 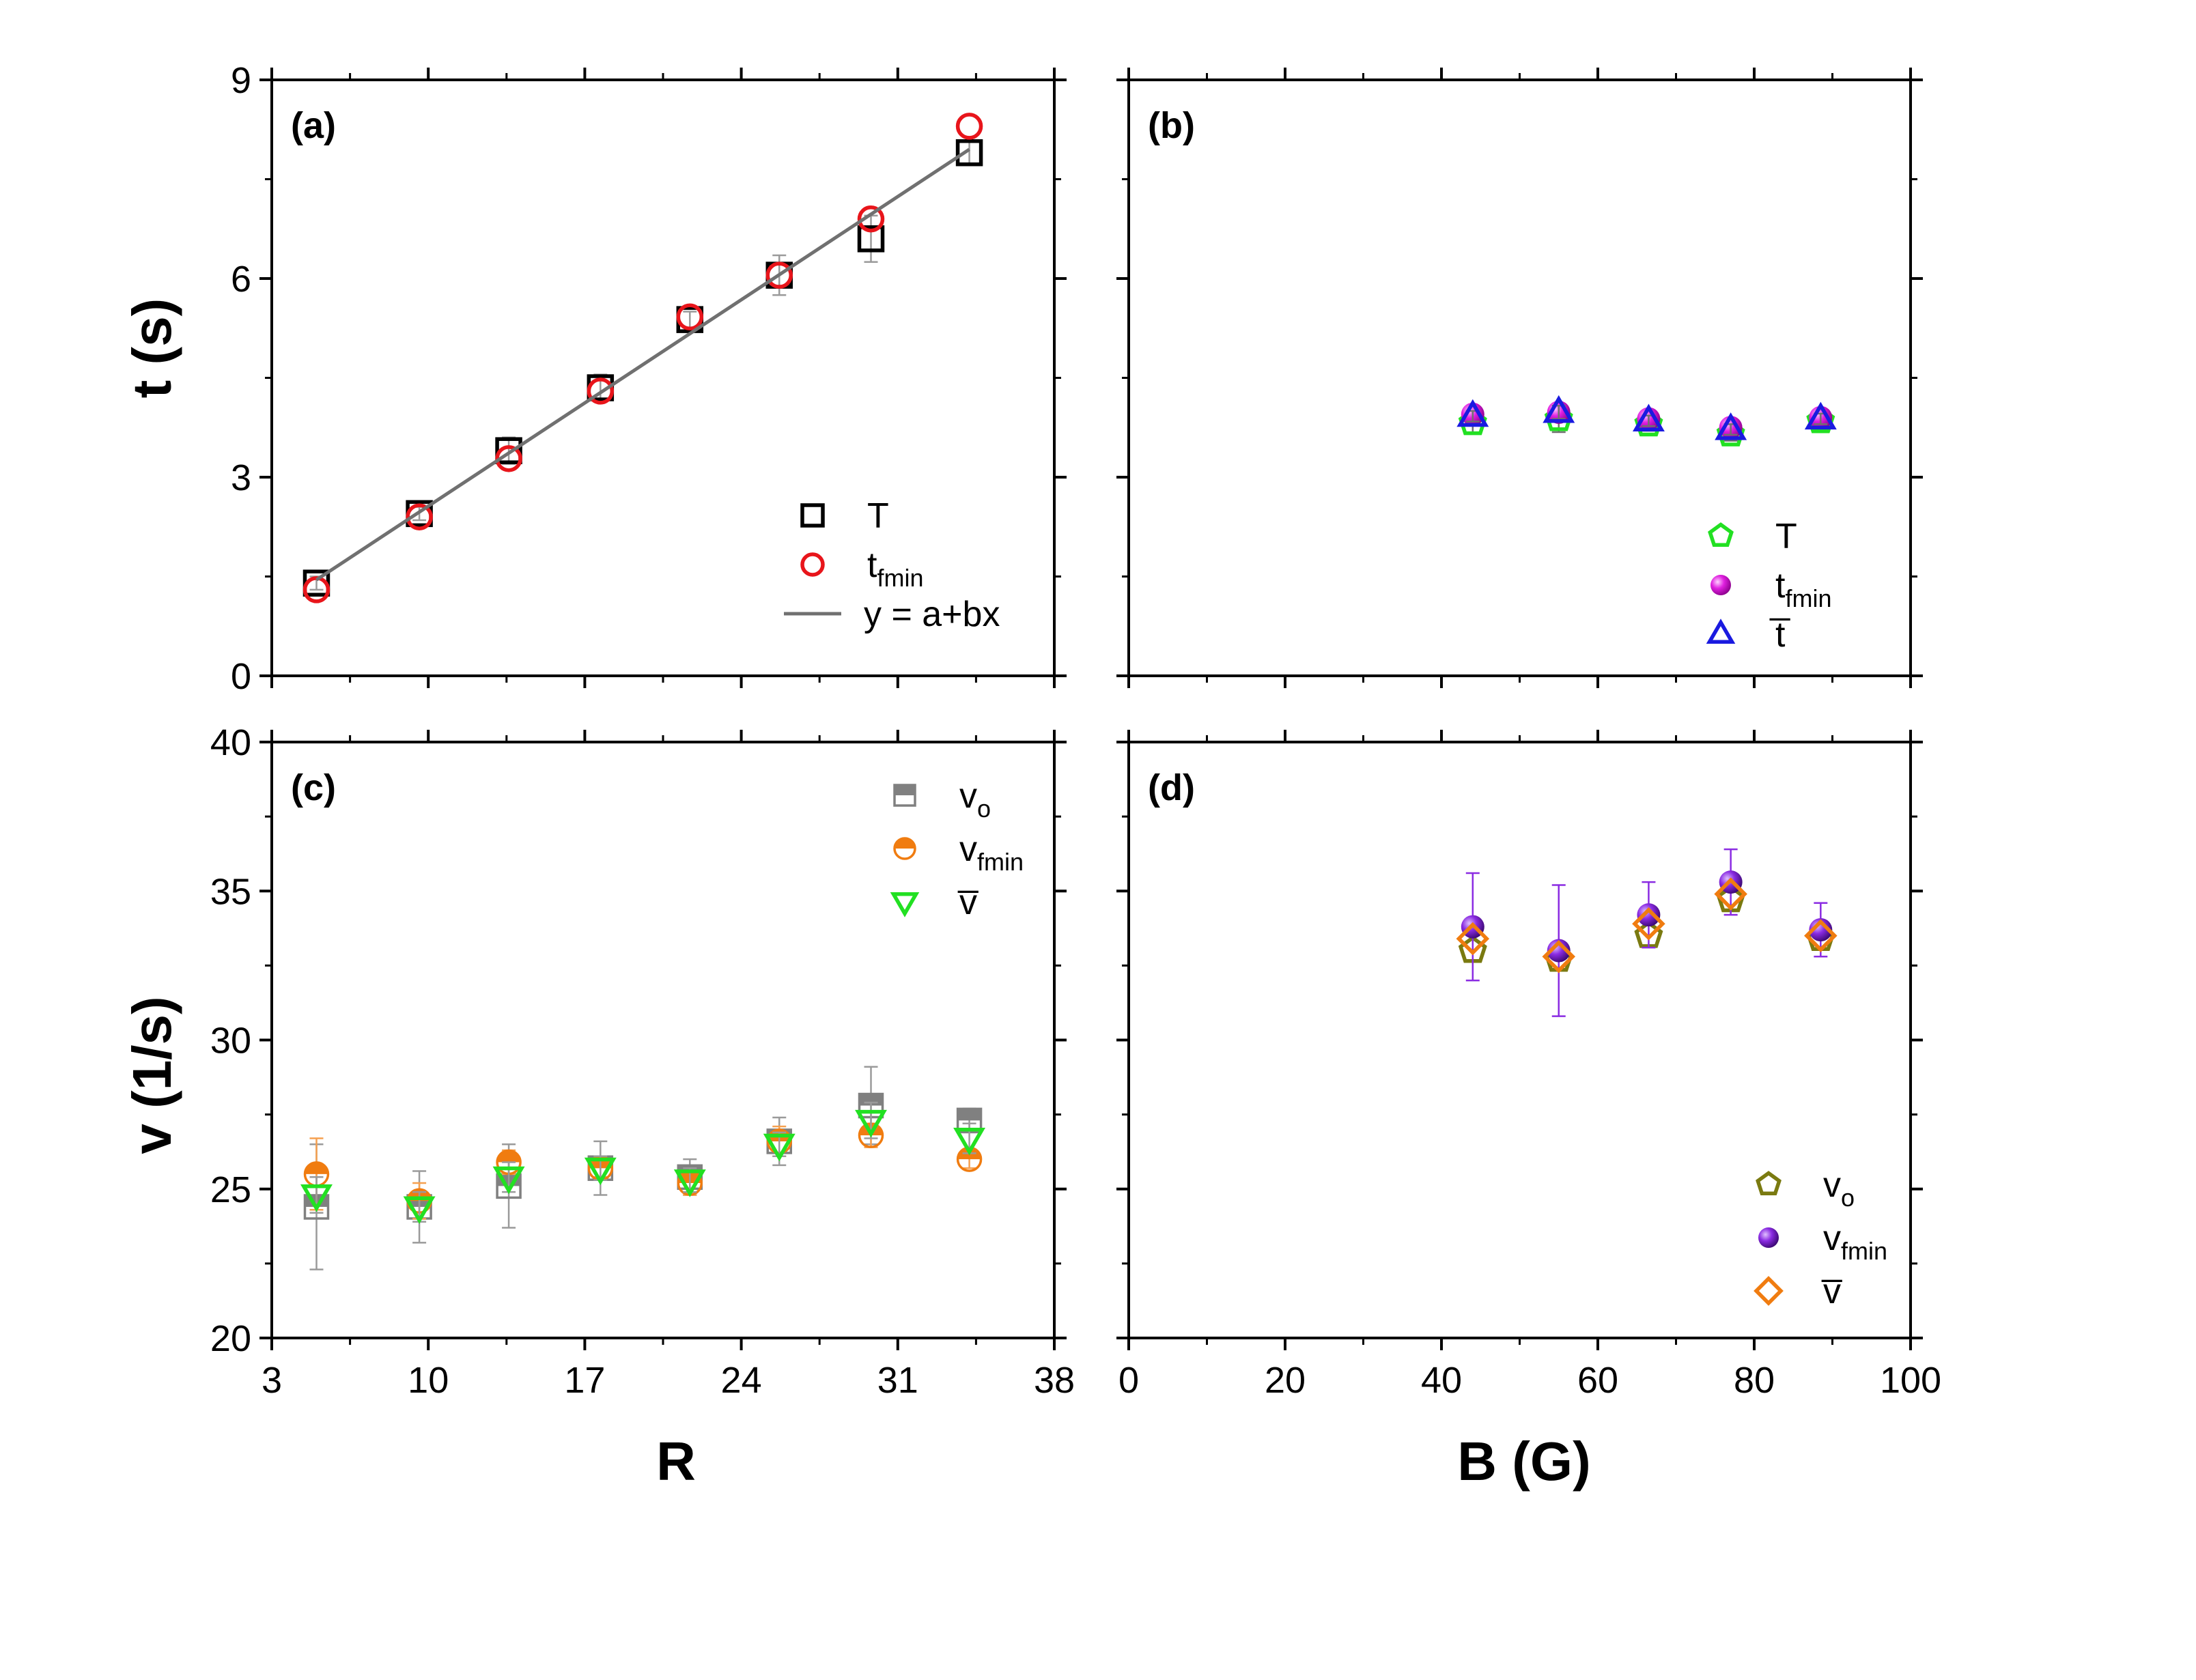 I want to click on y-tick-label: 40, so click(x=230, y=742).